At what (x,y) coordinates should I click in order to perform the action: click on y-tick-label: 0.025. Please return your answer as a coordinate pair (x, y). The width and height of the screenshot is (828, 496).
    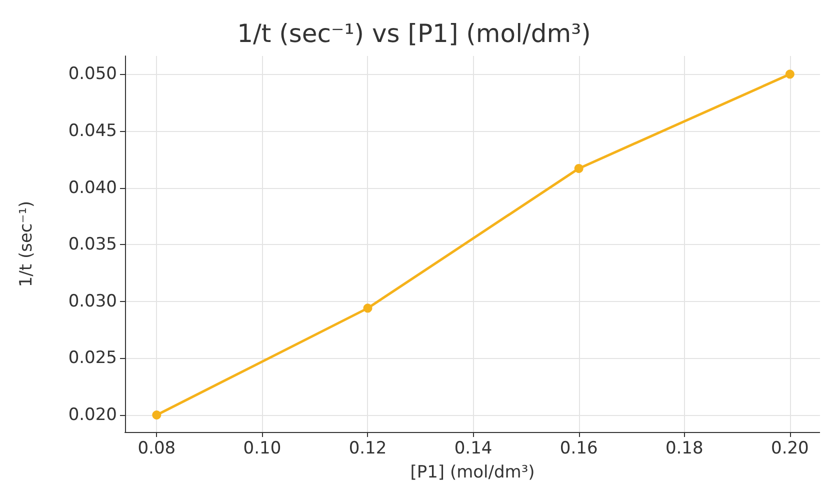
    Looking at the image, I should click on (92, 358).